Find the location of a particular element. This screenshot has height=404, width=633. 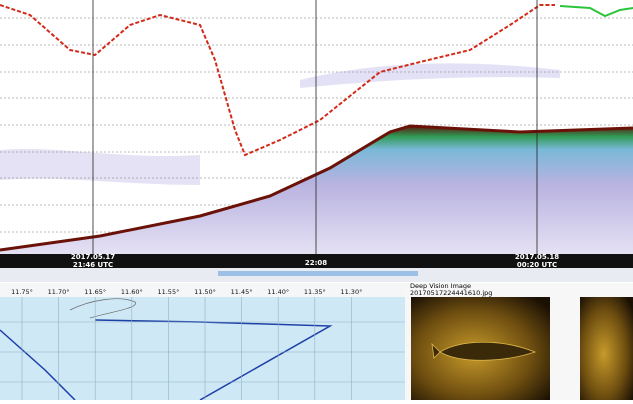

longitude-label: 11.30° is located at coordinates (351, 292).